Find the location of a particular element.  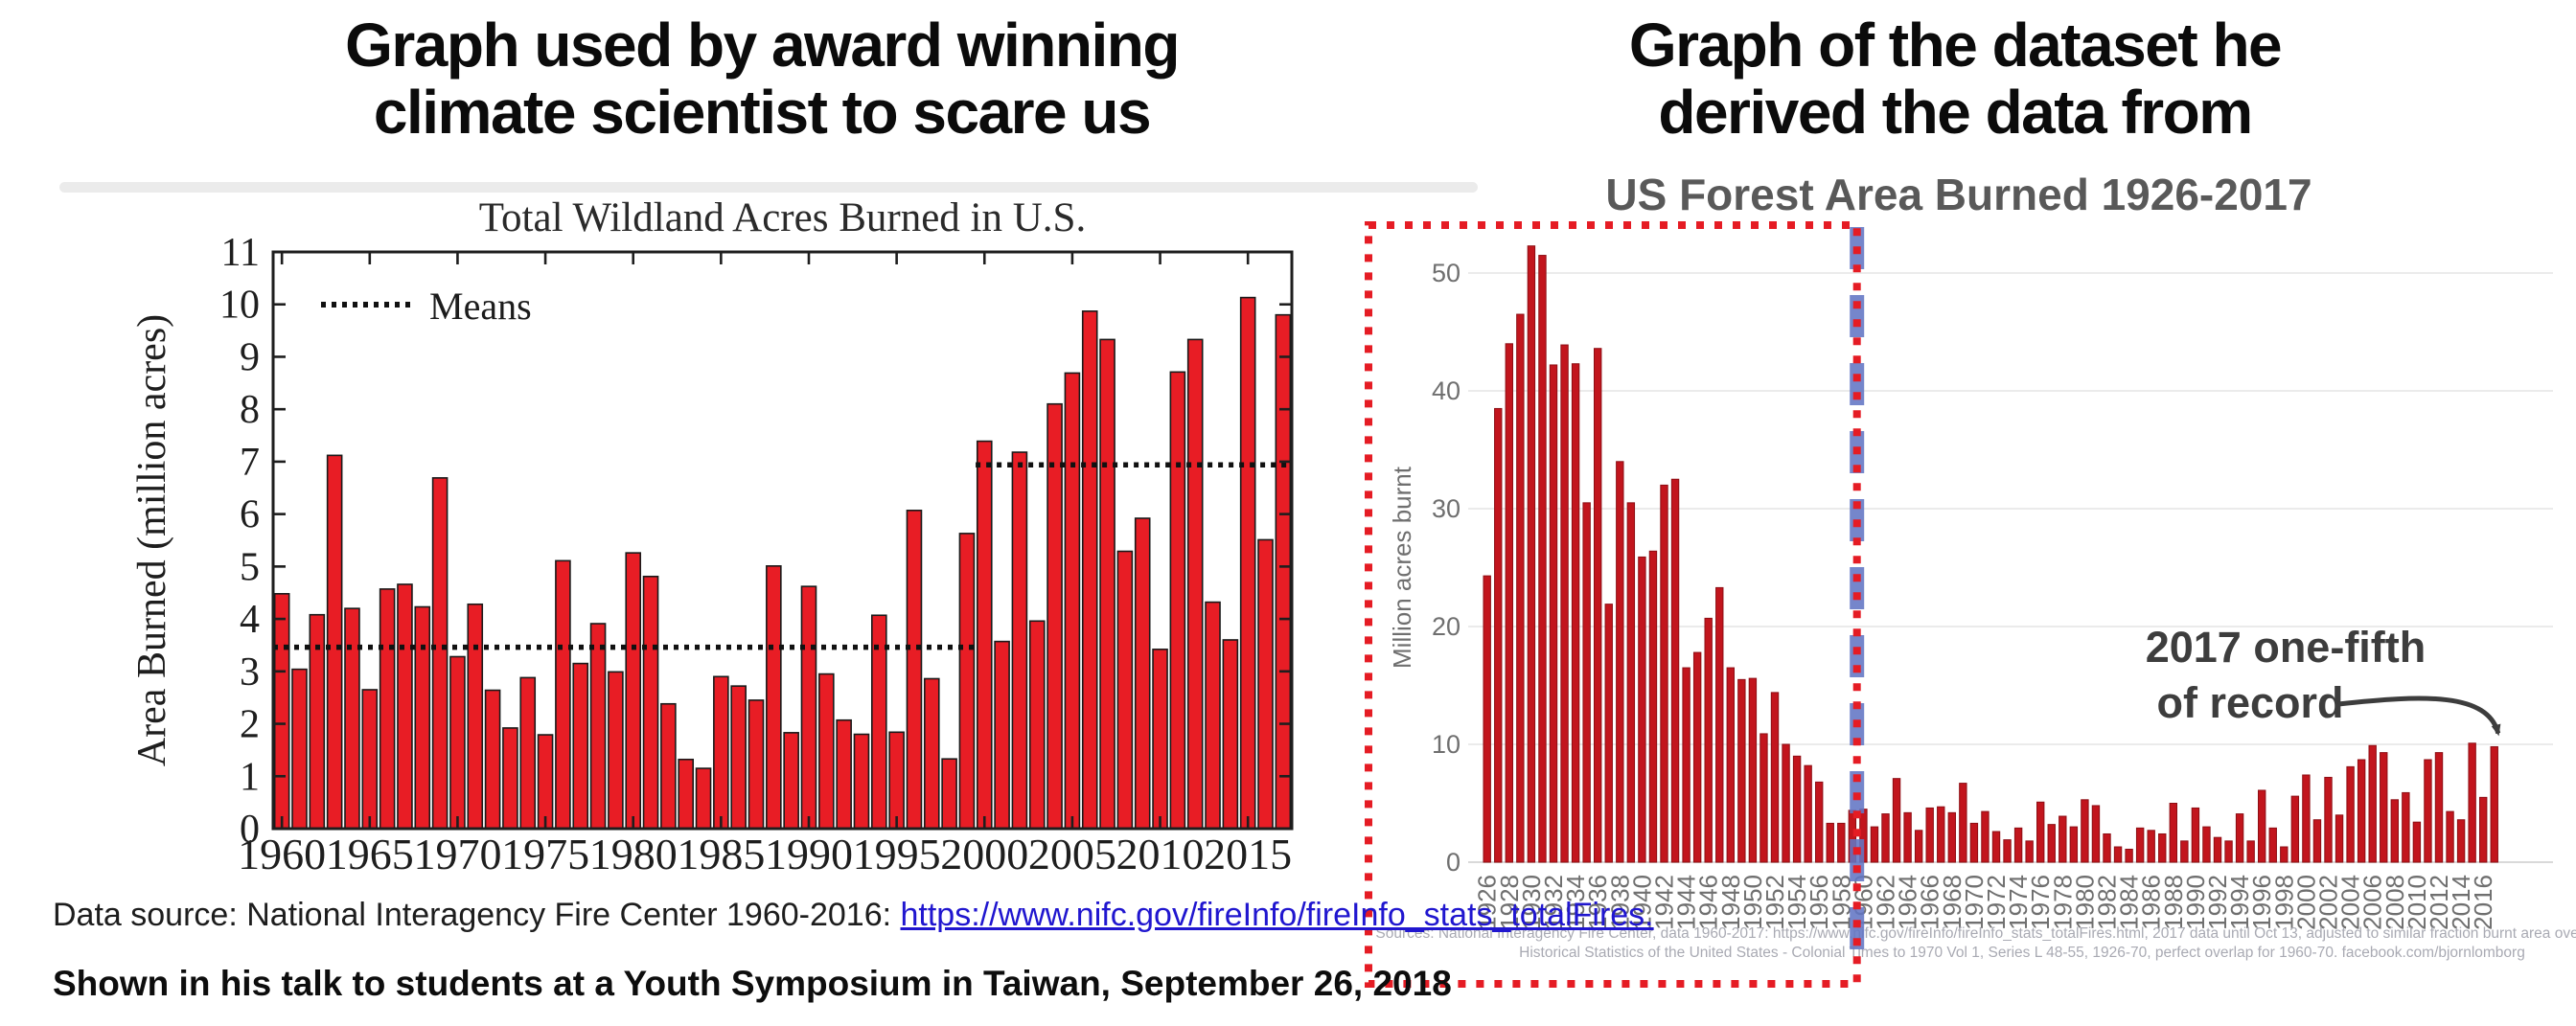

bar-1986 is located at coordinates (738, 757).